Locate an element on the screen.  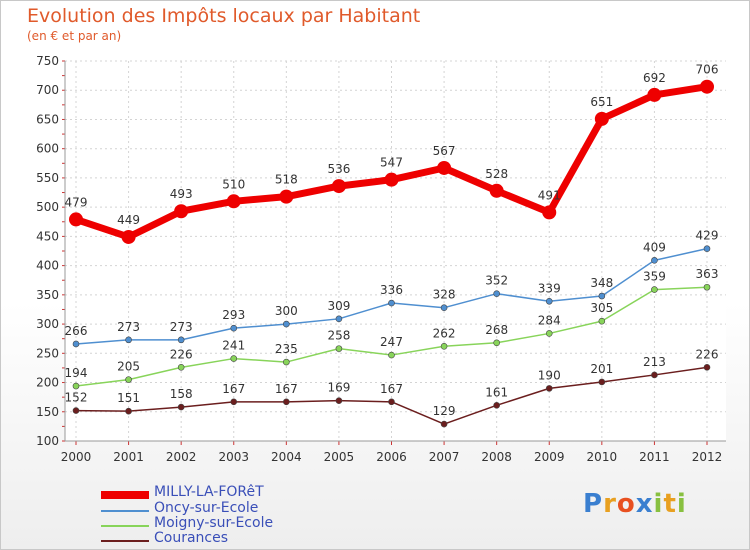
x-tick-label: 2010 is located at coordinates (602, 457).